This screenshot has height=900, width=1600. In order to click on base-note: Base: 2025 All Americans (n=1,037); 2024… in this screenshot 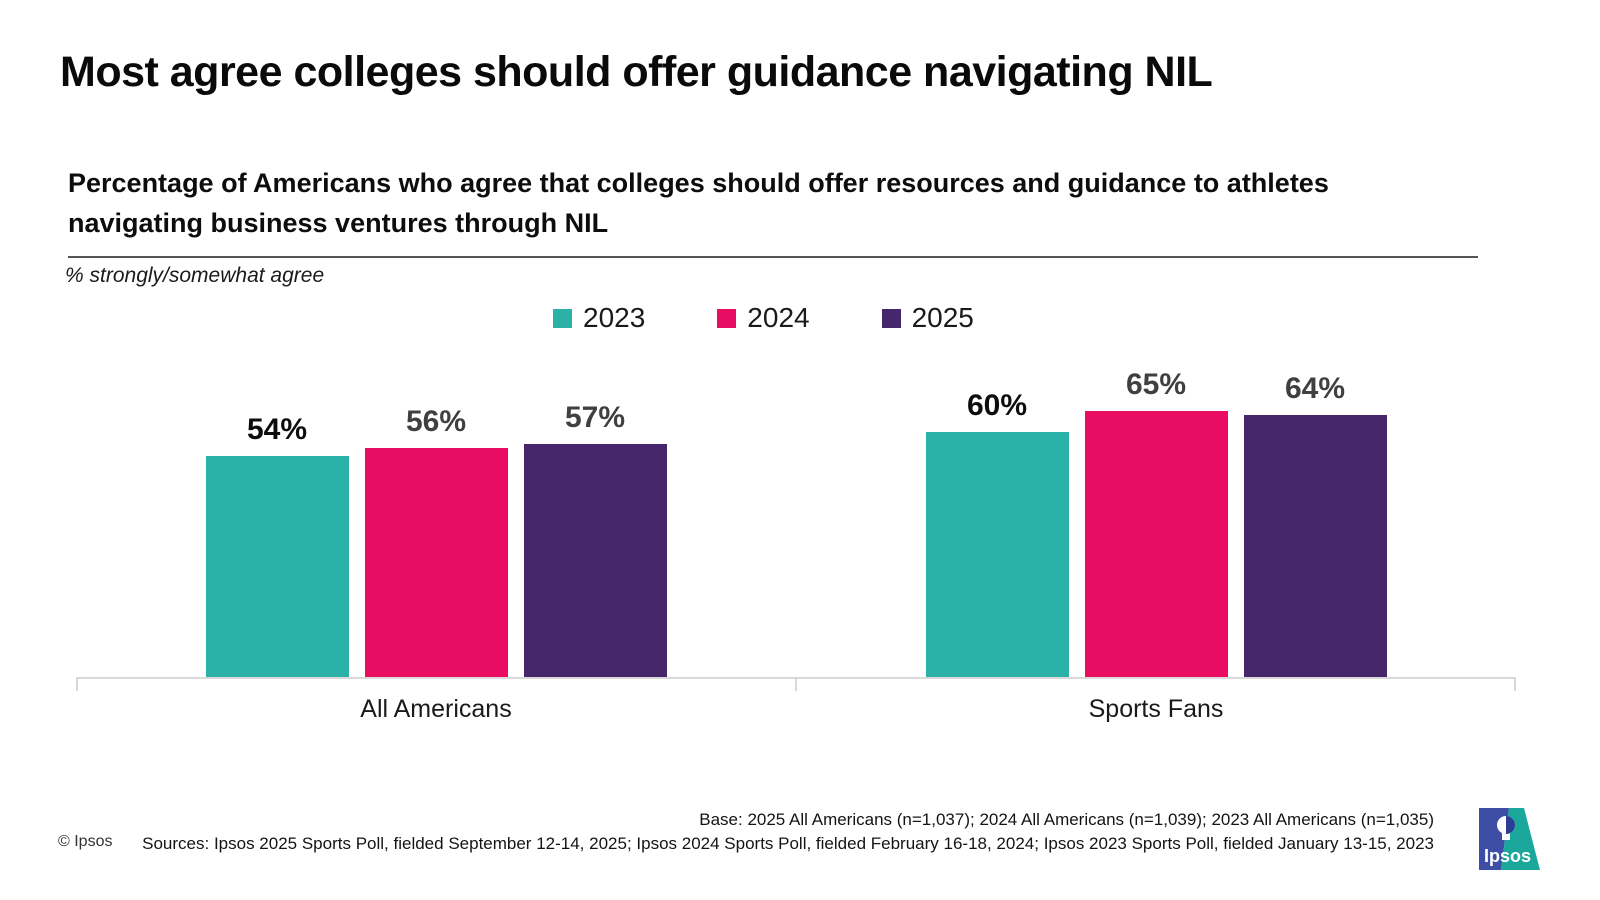, I will do `click(1066, 819)`.